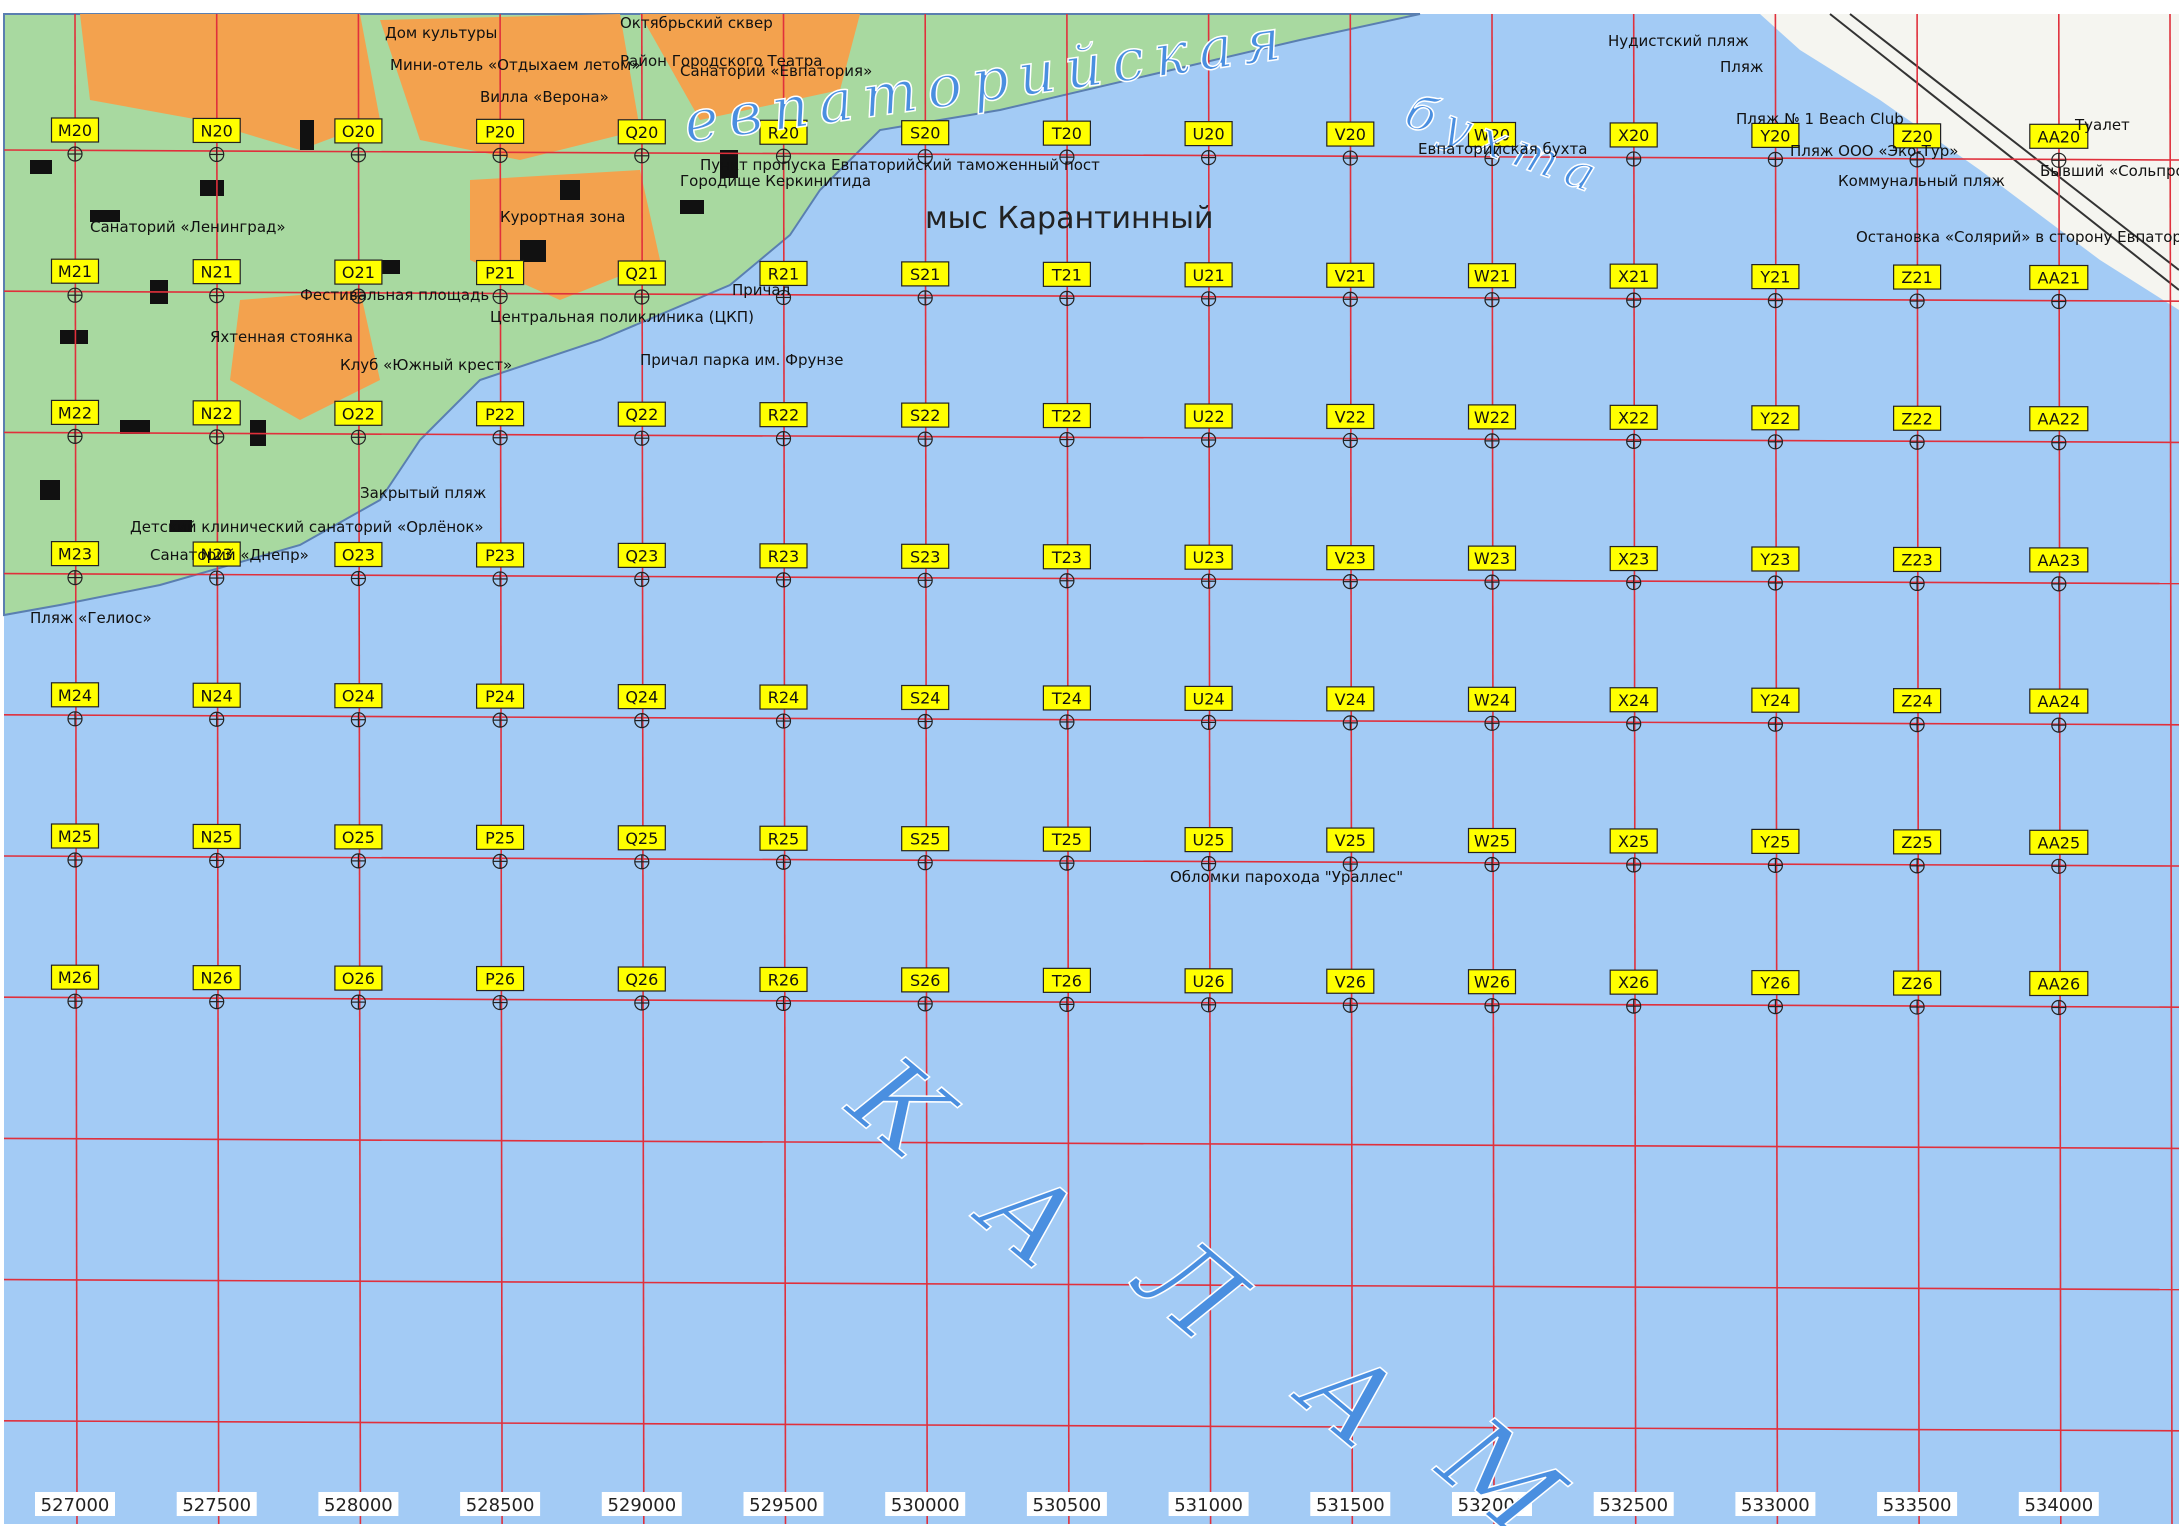 The image size is (2179, 1526). Describe the element at coordinates (1916, 136) in the screenshot. I see `cell-label: Z20` at that location.